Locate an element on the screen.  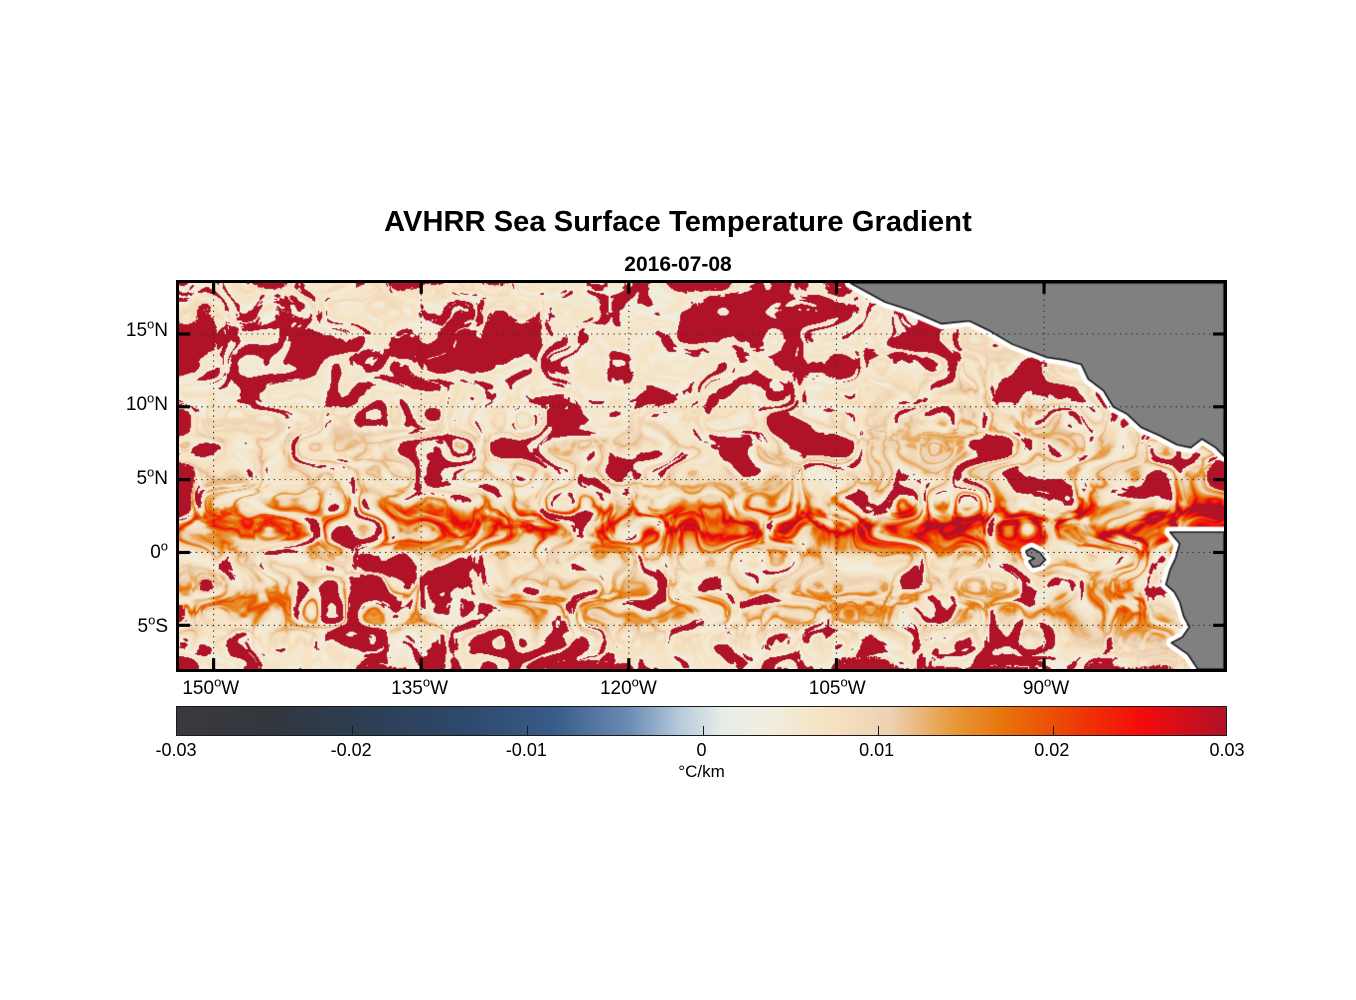
x-tick-label: 105oW is located at coordinates (837, 686).